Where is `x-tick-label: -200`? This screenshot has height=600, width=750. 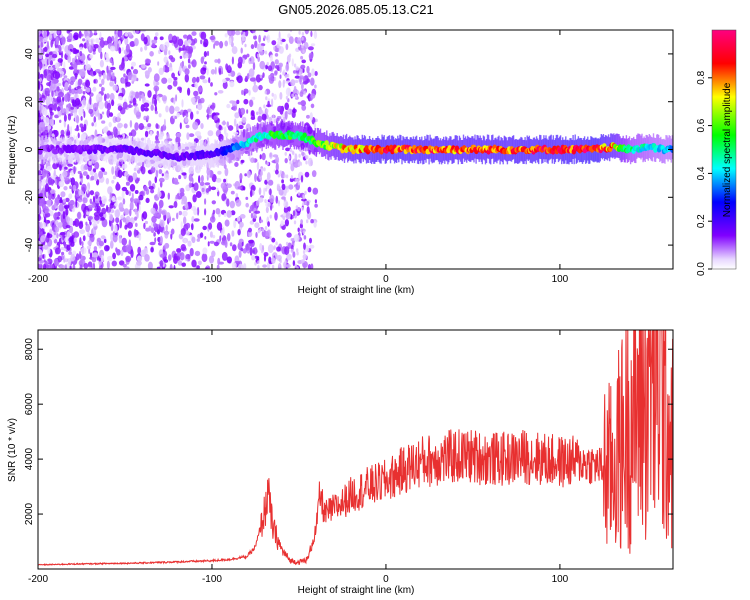 x-tick-label: -200 is located at coordinates (38, 579).